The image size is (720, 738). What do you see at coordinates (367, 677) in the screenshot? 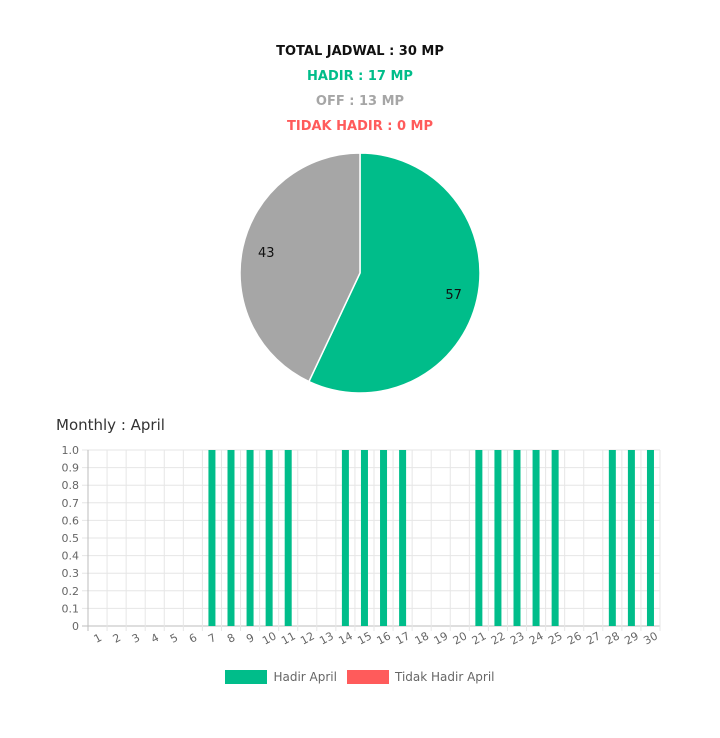
I see `legend-swatch-tidak-hadir` at bounding box center [367, 677].